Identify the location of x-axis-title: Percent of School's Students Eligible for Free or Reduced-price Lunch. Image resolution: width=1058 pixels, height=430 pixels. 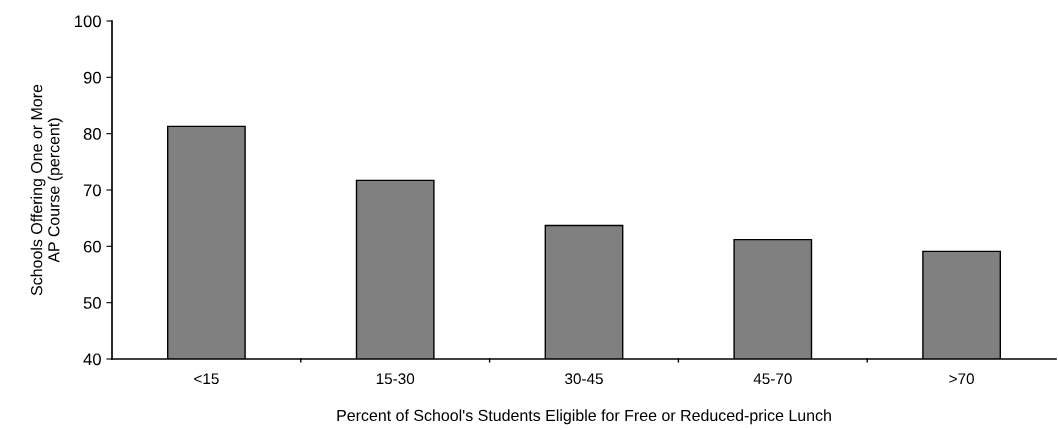
(584, 417).